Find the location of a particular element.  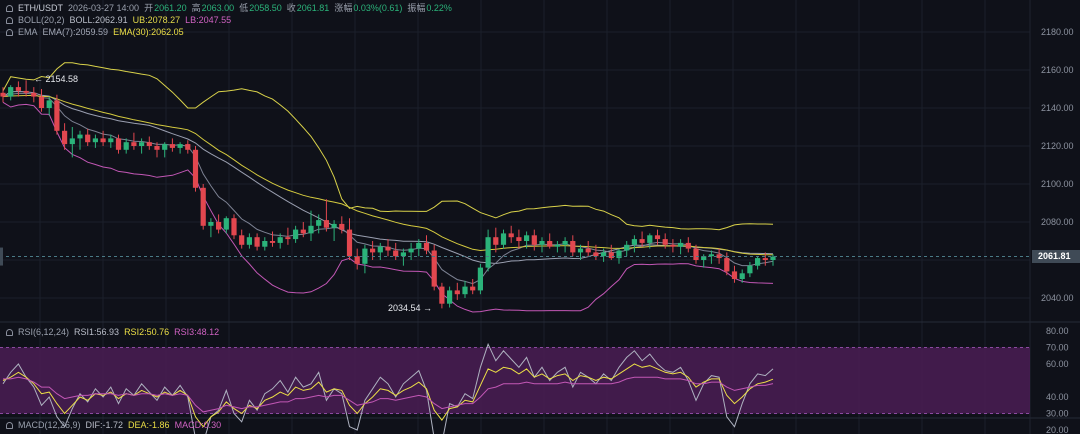

ema7-value: EMA(7):2059.59 is located at coordinates (75, 32).